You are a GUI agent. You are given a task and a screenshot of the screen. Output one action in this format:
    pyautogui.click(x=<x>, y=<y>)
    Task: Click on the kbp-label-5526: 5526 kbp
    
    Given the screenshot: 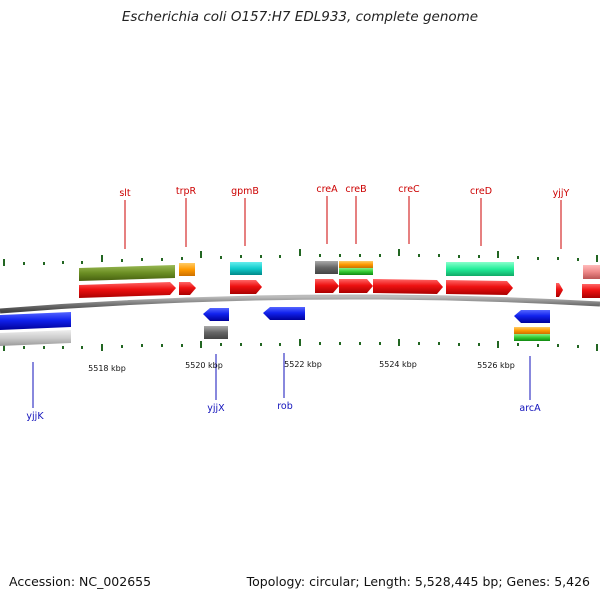 What is the action you would take?
    pyautogui.click(x=496, y=365)
    